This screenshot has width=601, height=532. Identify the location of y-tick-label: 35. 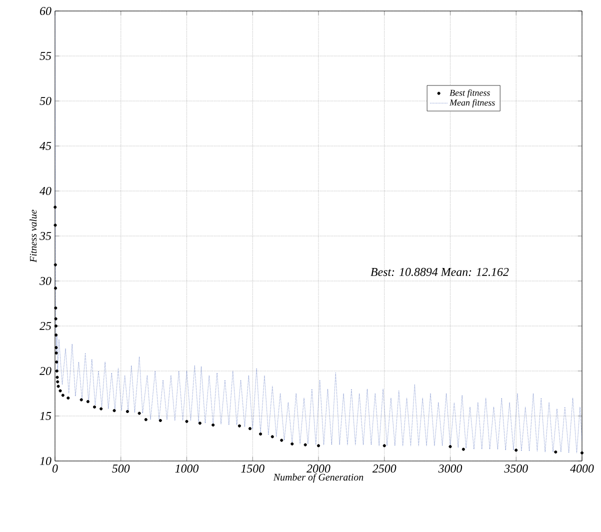
(46, 236).